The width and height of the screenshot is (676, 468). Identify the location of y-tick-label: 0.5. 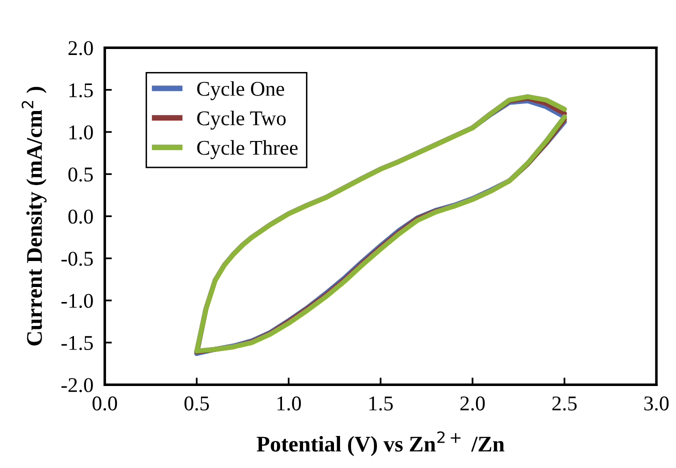
(80, 174).